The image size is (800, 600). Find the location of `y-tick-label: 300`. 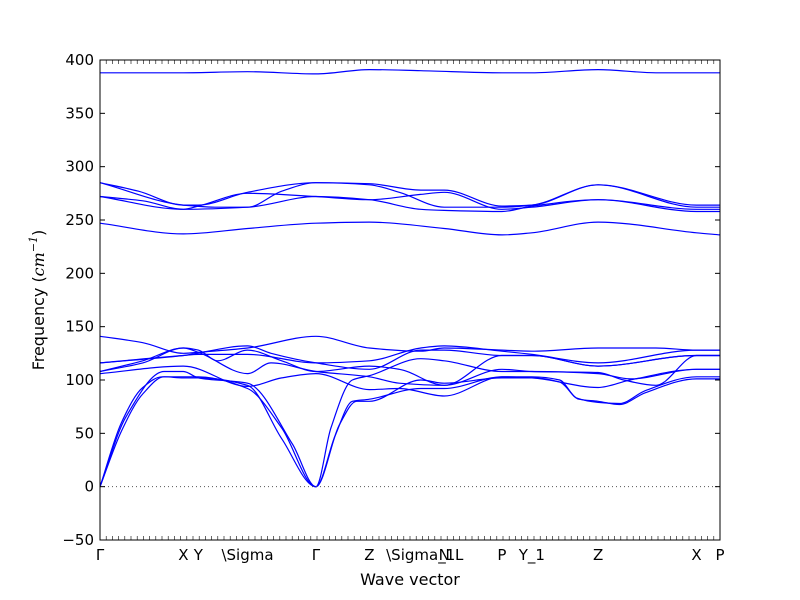

y-tick-label: 300 is located at coordinates (79, 167).